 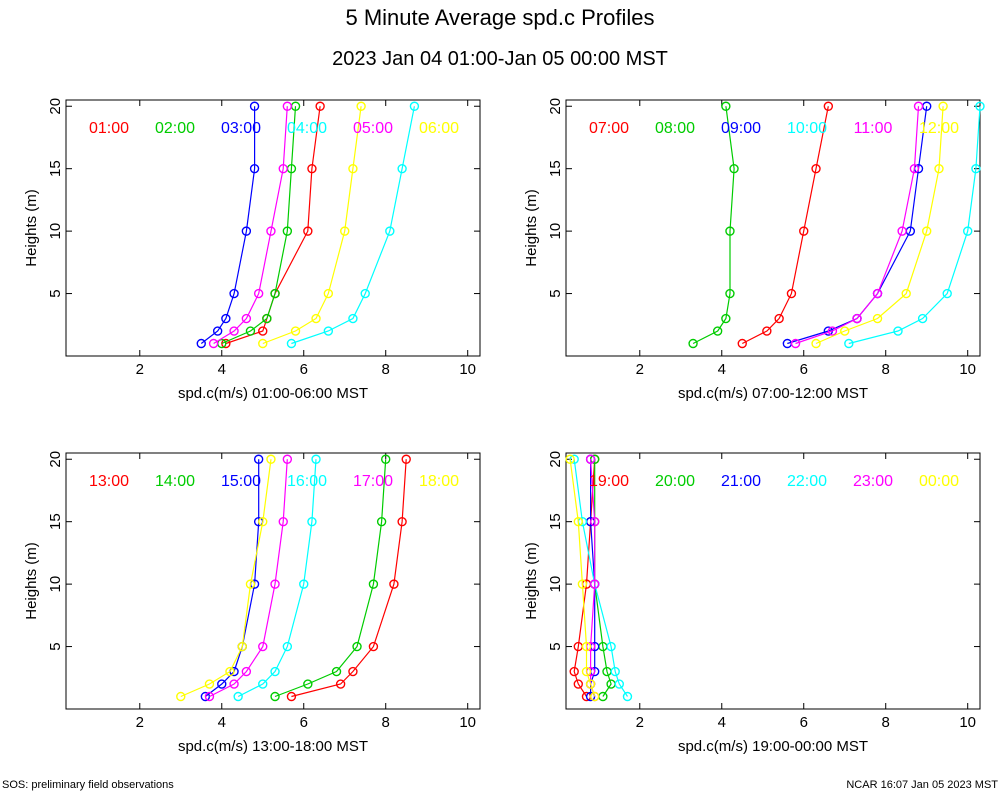 What do you see at coordinates (500, 17) in the screenshot?
I see `figure-title: 5 Minute Average spd.c Profiles` at bounding box center [500, 17].